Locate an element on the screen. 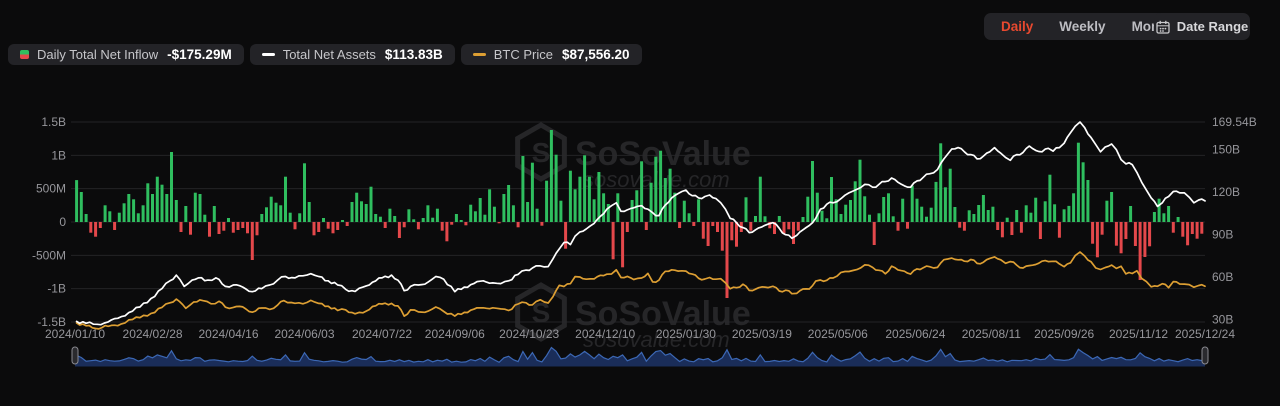 This screenshot has width=1280, height=406. tab-daily: Daily is located at coordinates (1017, 26).